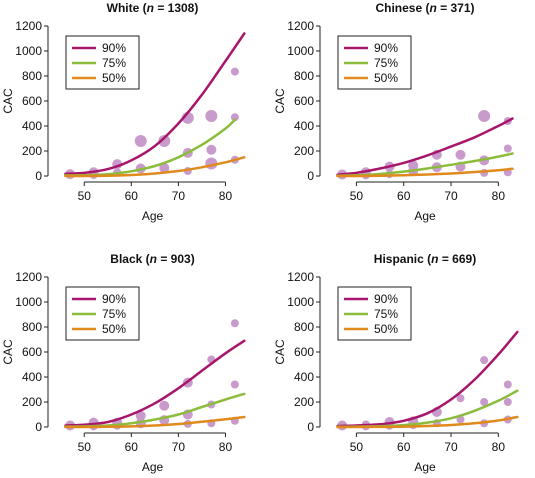 The height and width of the screenshot is (478, 535). I want to click on chart-title-part: White (, so click(127, 8).